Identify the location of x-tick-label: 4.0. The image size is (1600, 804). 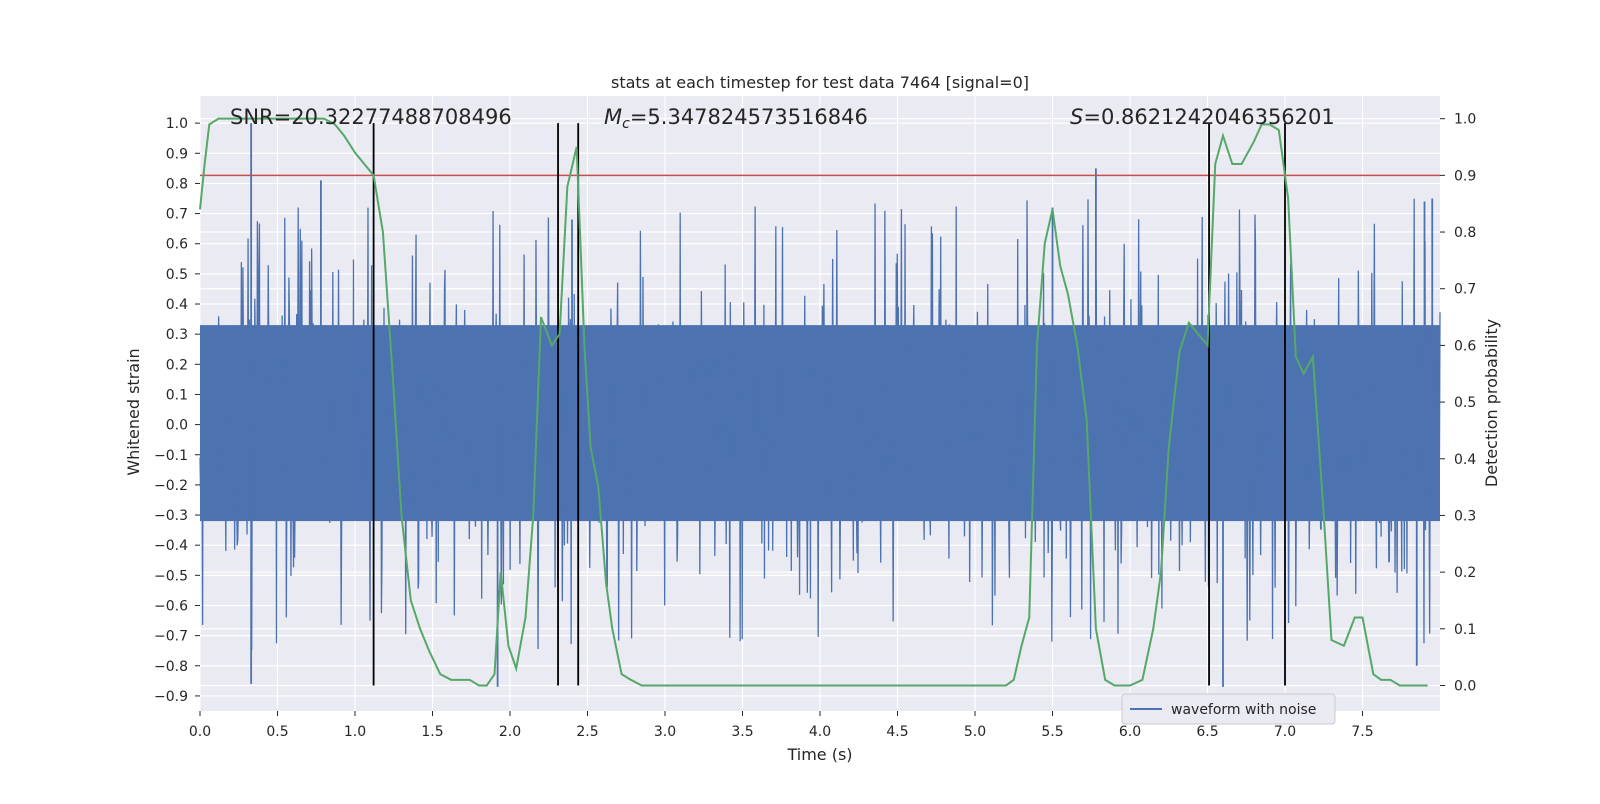
(820, 732).